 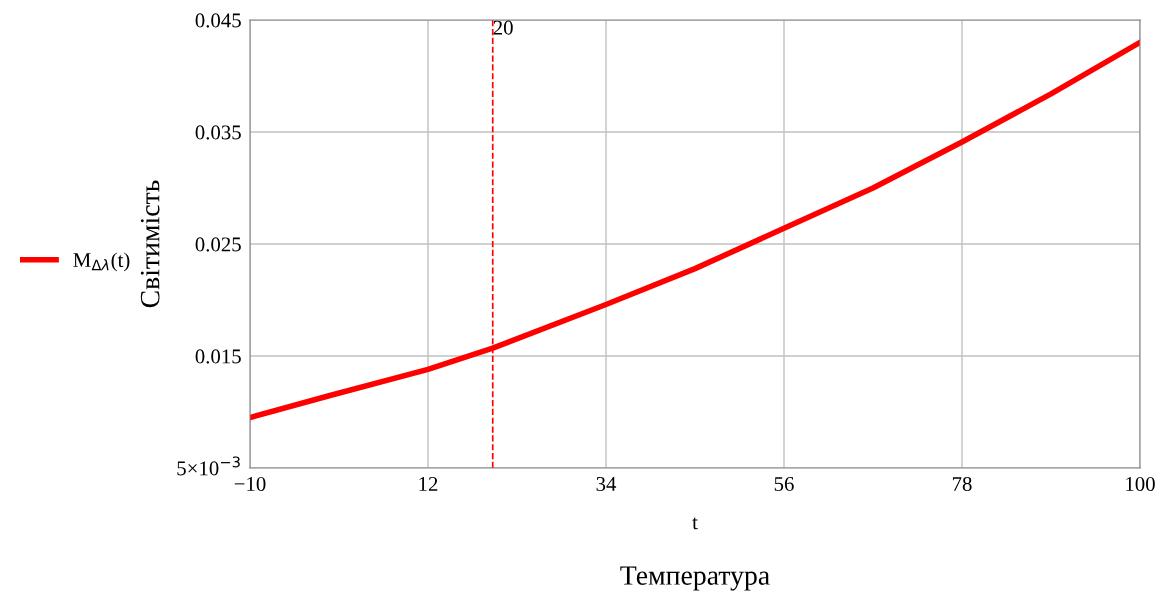 I want to click on y-axis-title: Світимість, so click(x=150, y=244).